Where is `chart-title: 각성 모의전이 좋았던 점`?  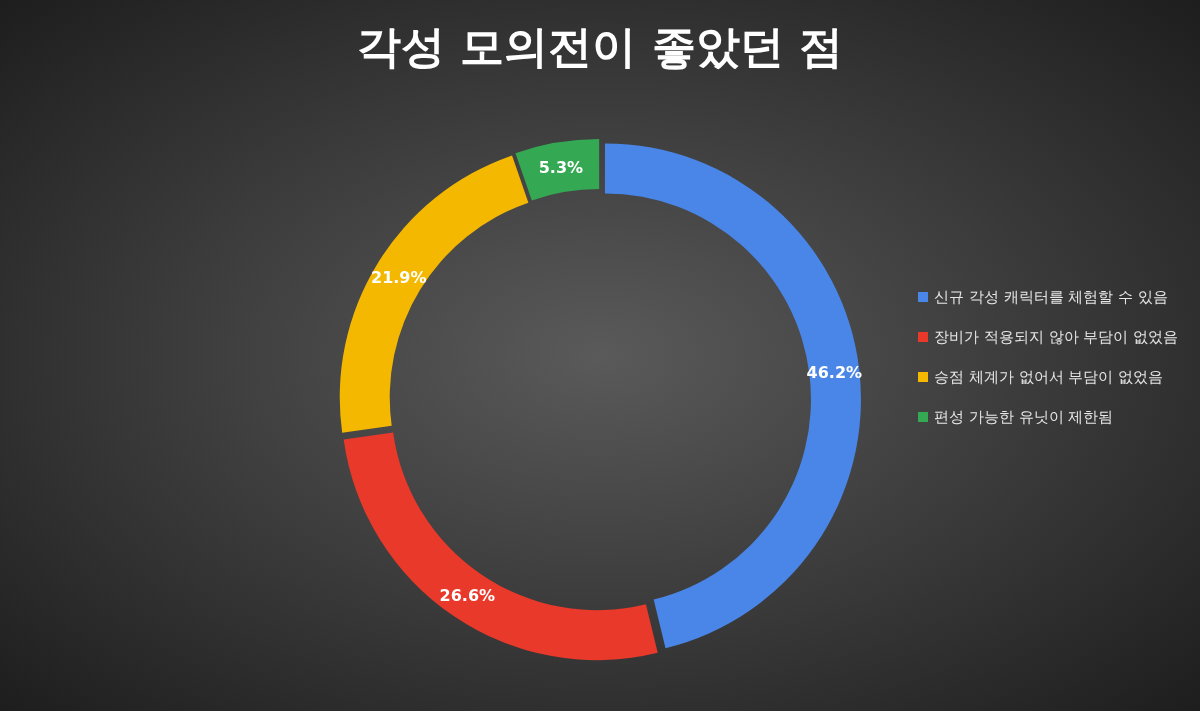 chart-title: 각성 모의전이 좋았던 점 is located at coordinates (600, 46).